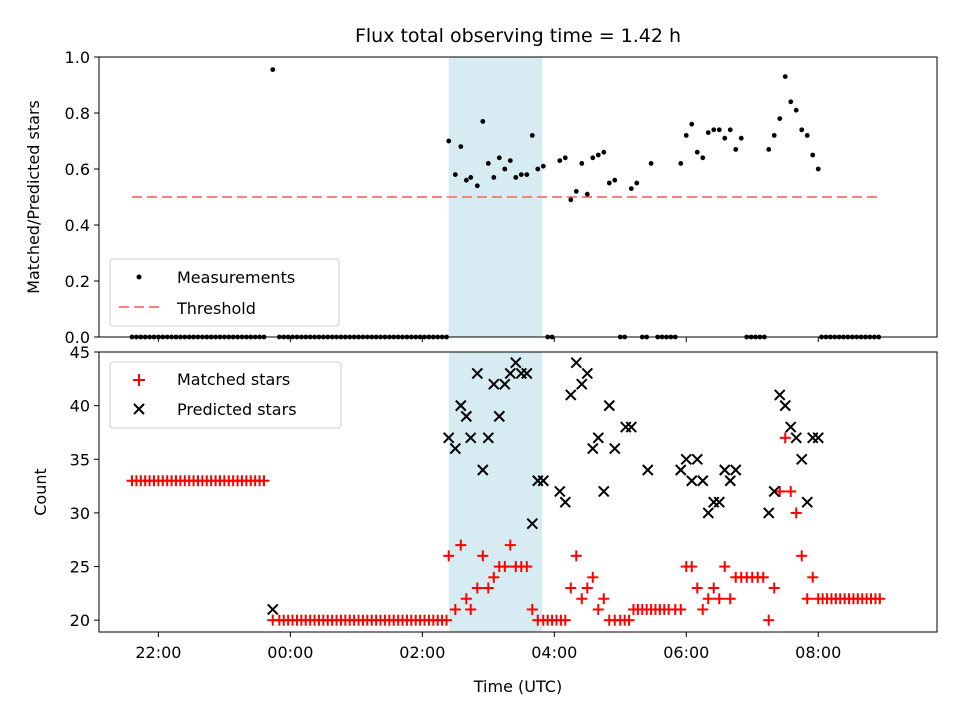 The image size is (960, 720). What do you see at coordinates (818, 652) in the screenshot?
I see `x-tick-label: 08:00` at bounding box center [818, 652].